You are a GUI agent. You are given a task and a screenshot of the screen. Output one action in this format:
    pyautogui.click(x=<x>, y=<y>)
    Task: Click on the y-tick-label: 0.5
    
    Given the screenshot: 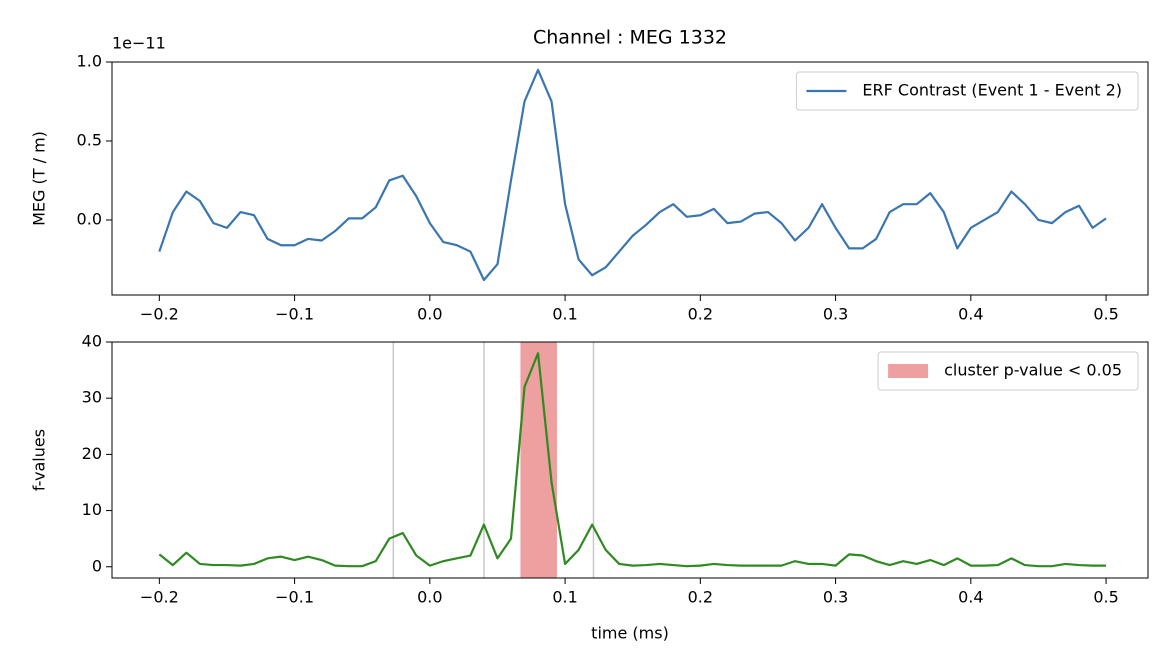 What is the action you would take?
    pyautogui.click(x=89, y=139)
    